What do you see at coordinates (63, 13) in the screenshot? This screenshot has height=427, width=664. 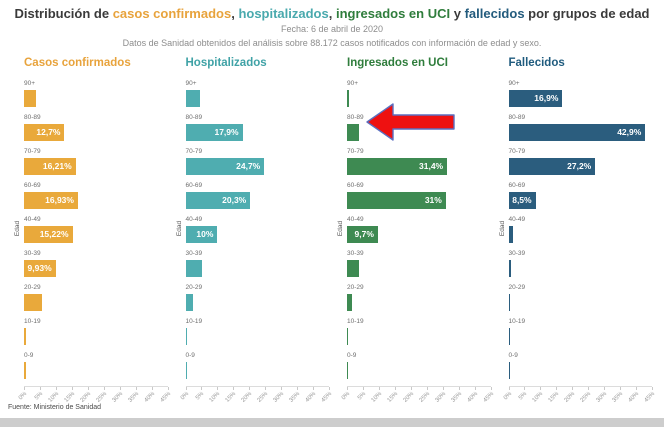 I see `title-segment: Distribución de` at bounding box center [63, 13].